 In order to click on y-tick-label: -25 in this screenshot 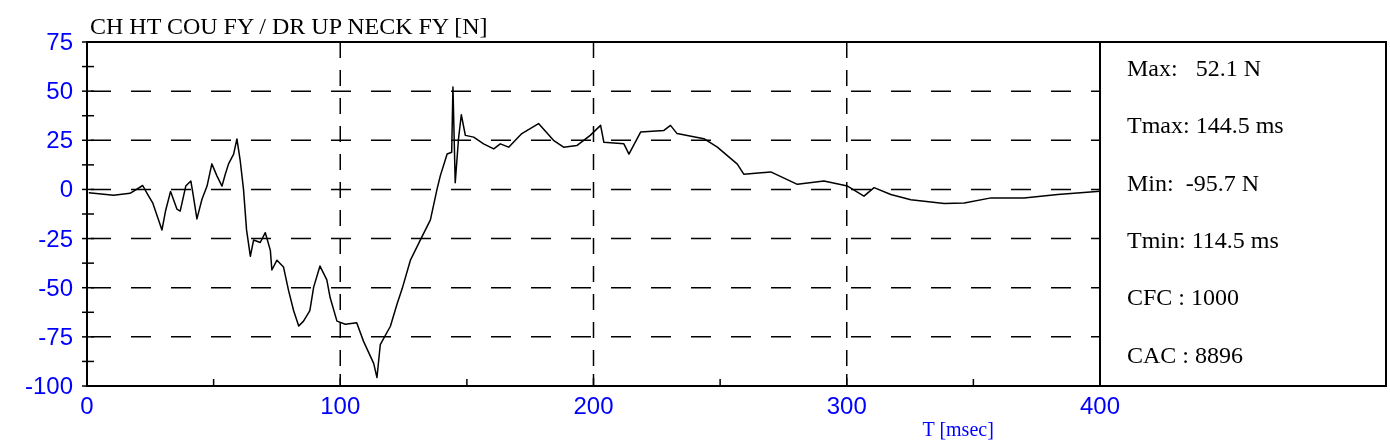, I will do `click(55, 238)`.